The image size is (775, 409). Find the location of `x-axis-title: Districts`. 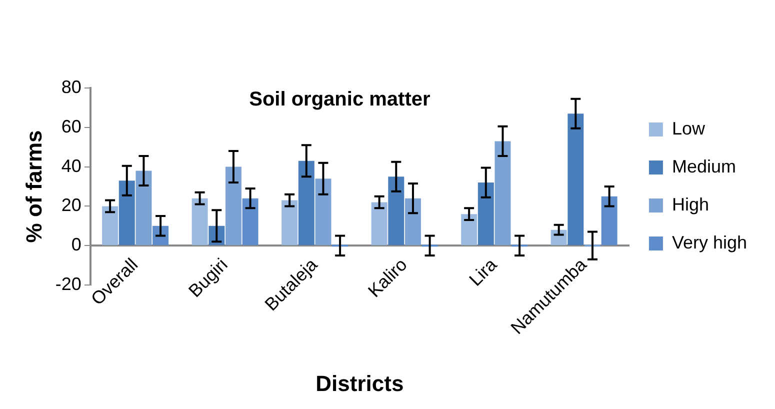

x-axis-title: Districts is located at coordinates (360, 383).